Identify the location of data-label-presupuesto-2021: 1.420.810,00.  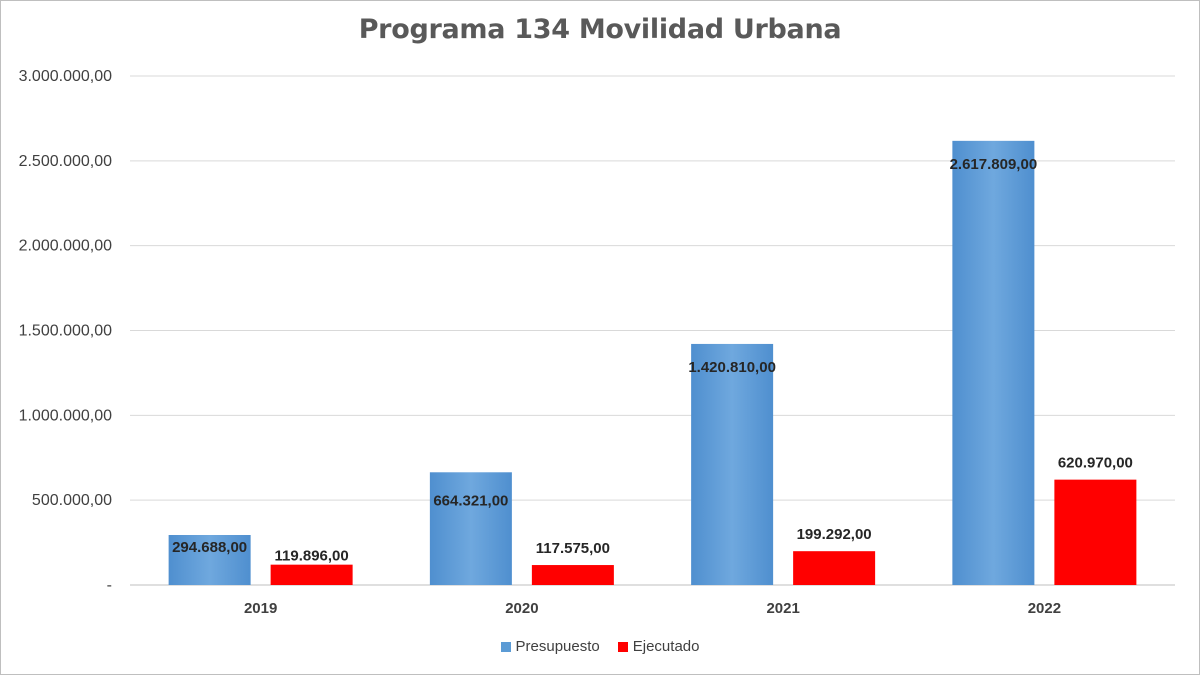
(732, 367).